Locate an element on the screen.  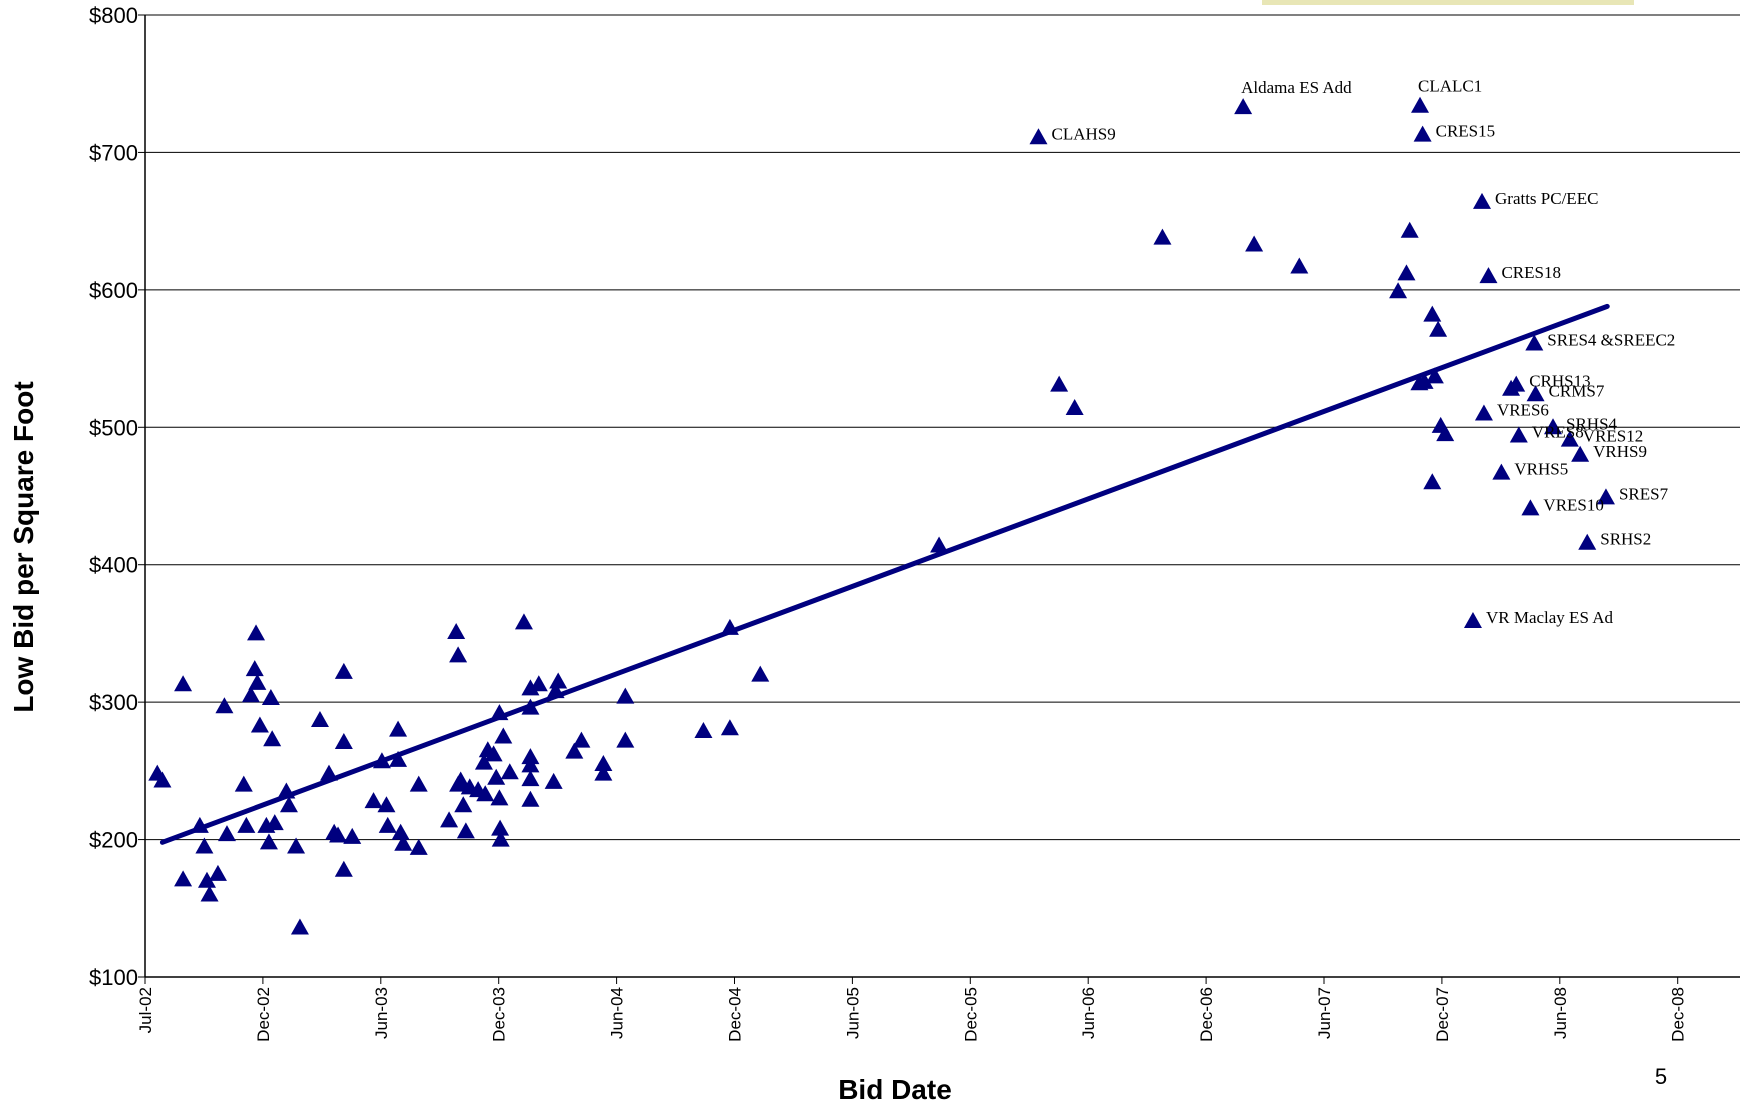
x-tick-label: Dec-08 is located at coordinates (1678, 1014).